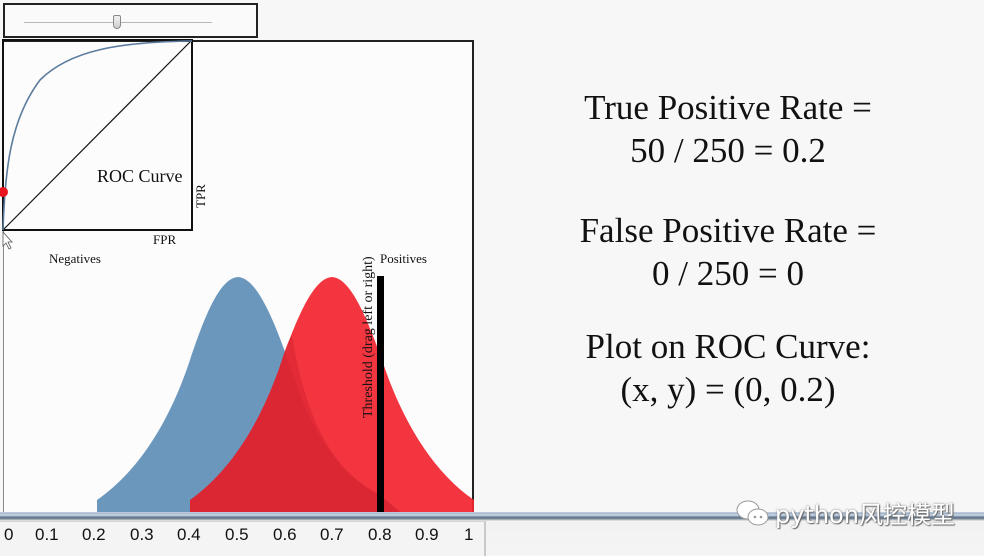 The height and width of the screenshot is (556, 984). I want to click on positives-distribution, so click(332, 394).